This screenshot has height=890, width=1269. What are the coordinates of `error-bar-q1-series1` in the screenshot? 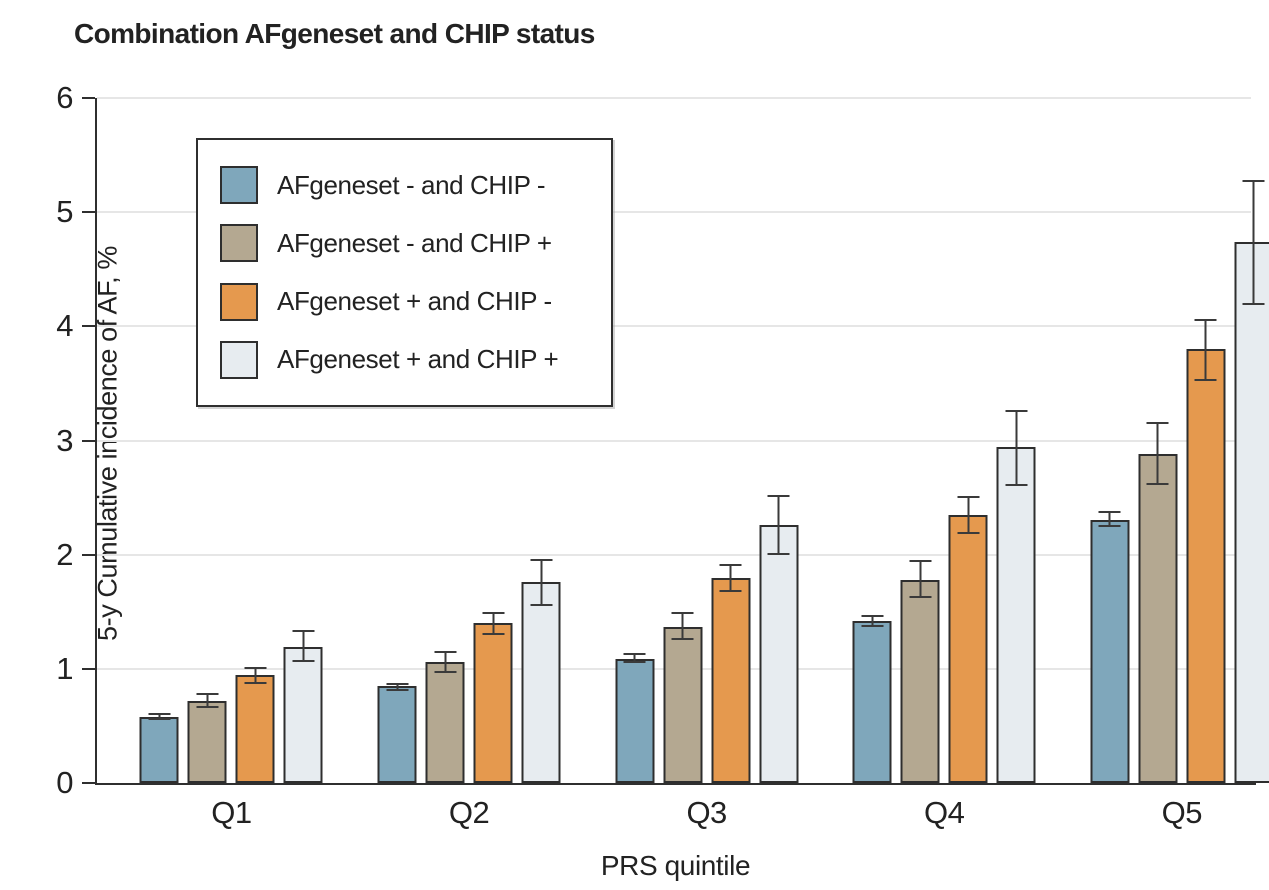 It's located at (159, 717).